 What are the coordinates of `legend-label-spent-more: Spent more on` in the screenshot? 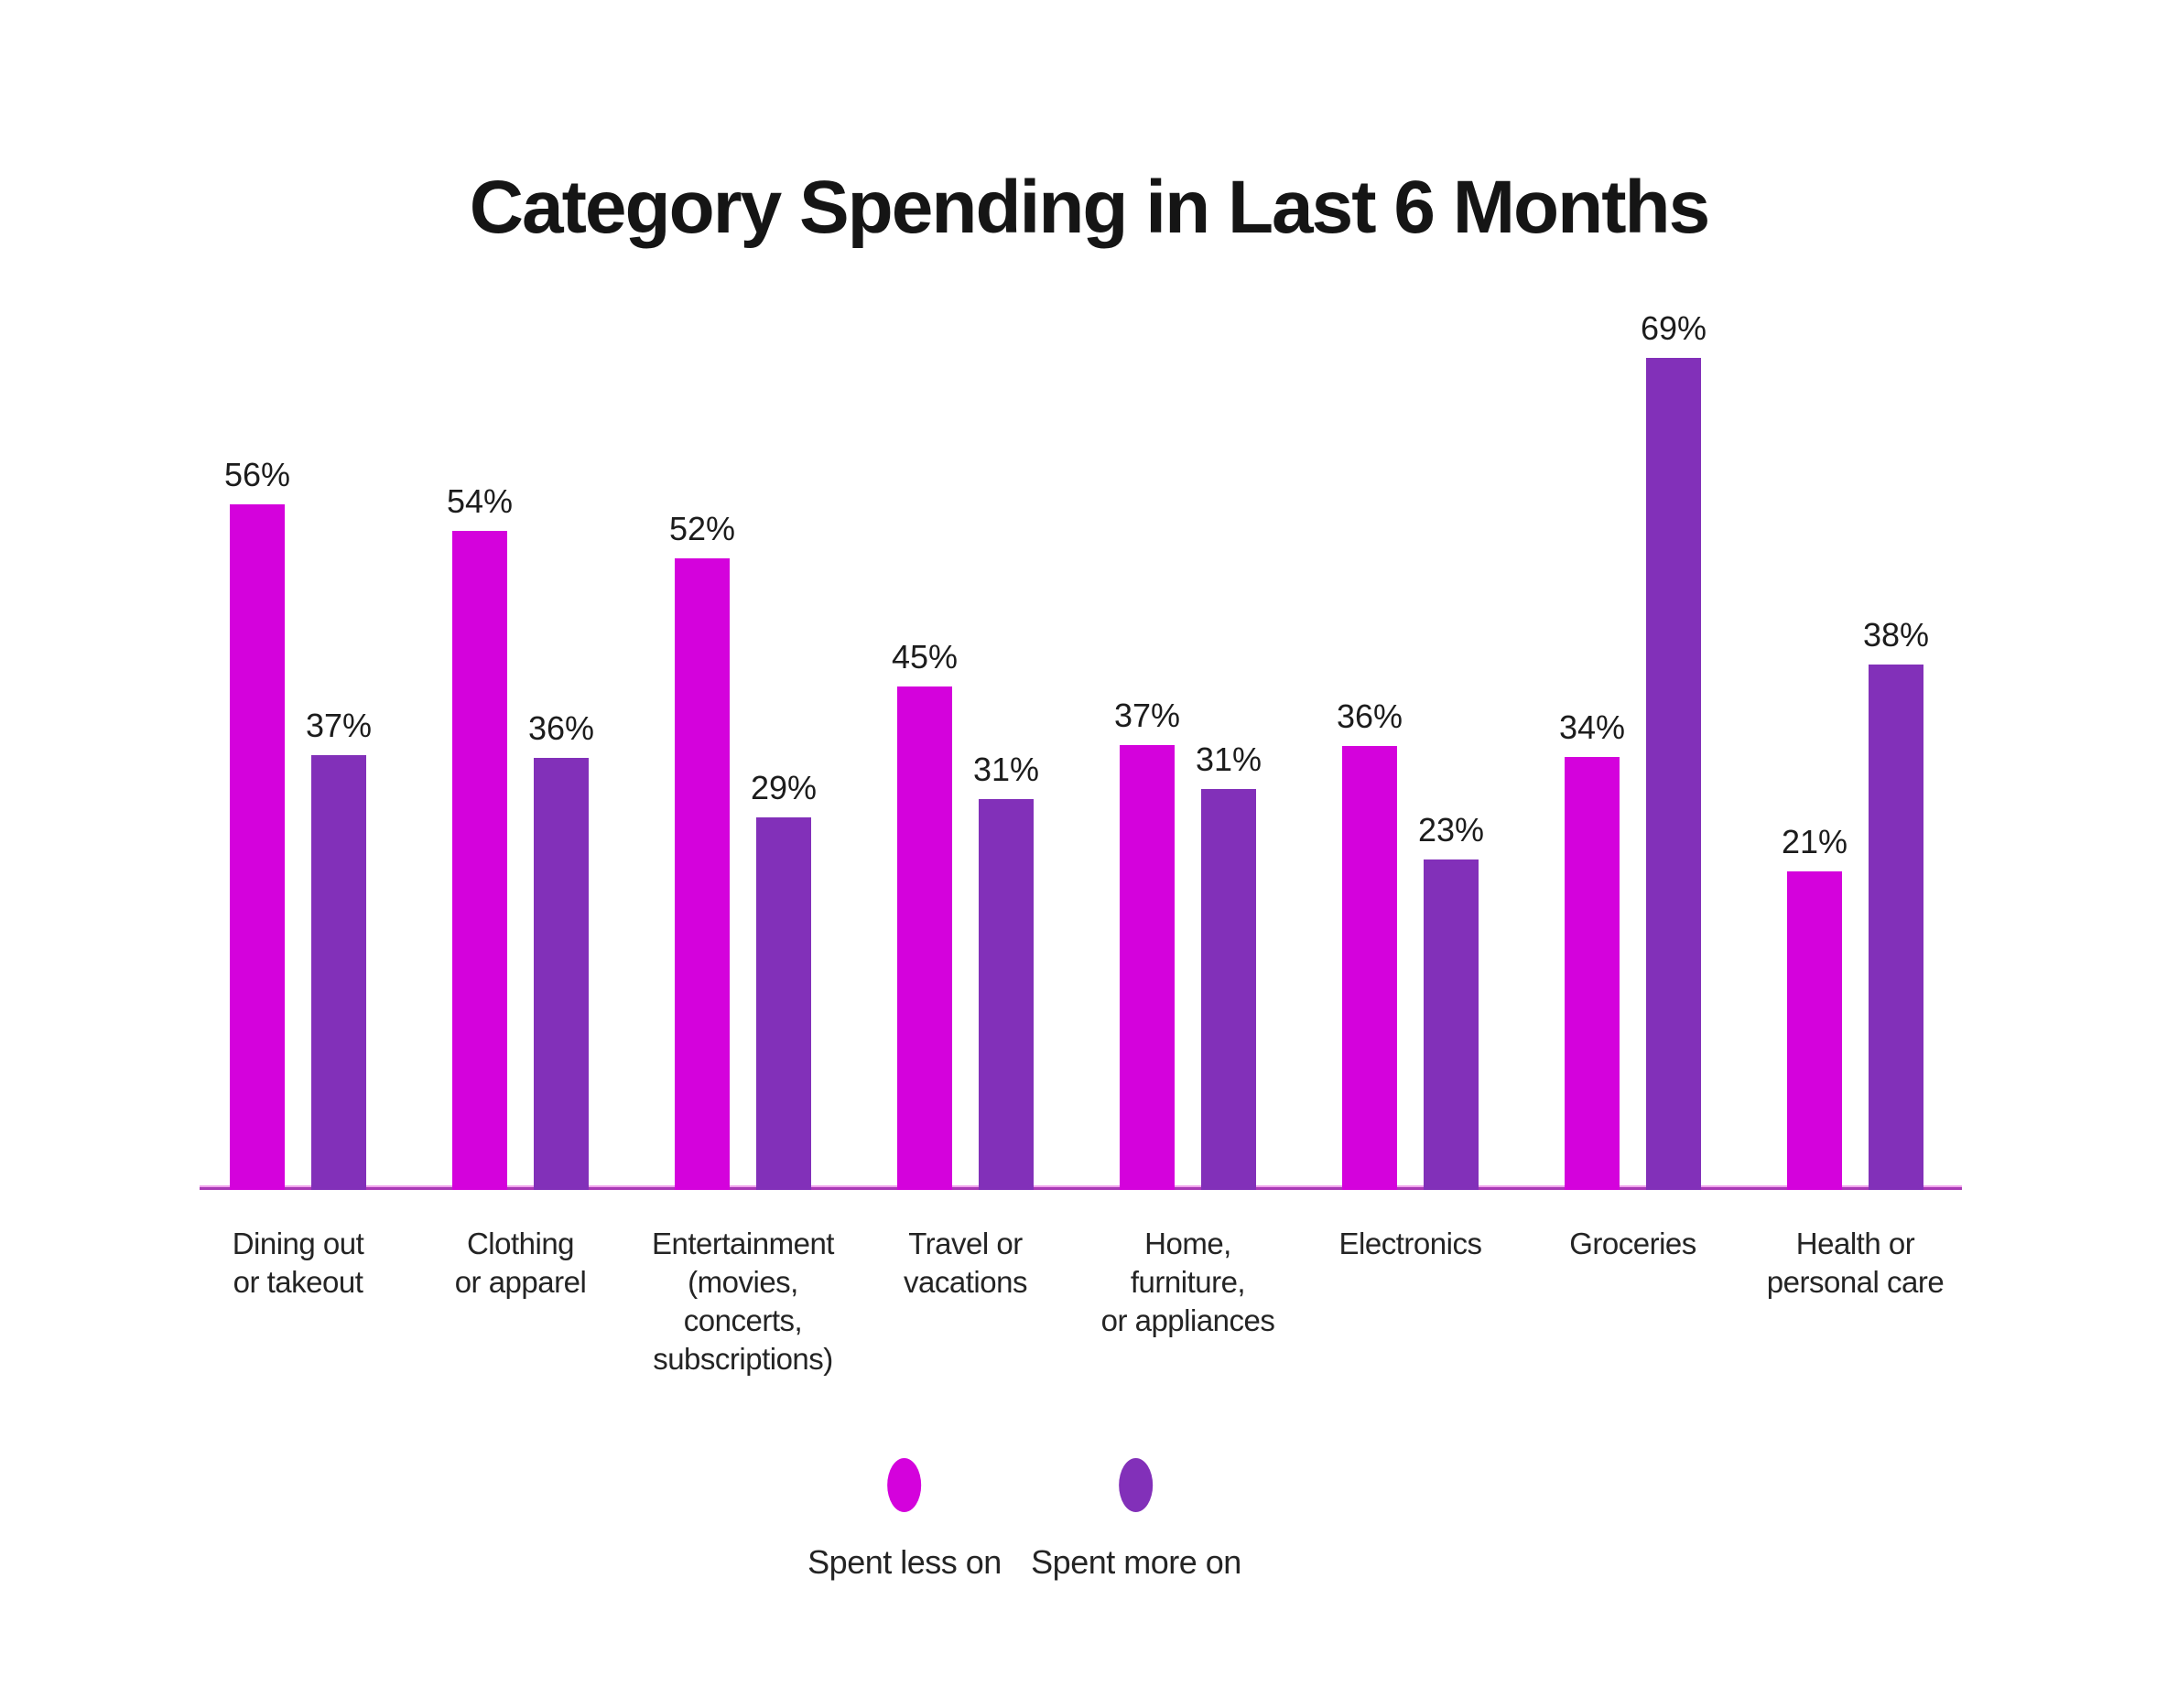 It's located at (1136, 1562).